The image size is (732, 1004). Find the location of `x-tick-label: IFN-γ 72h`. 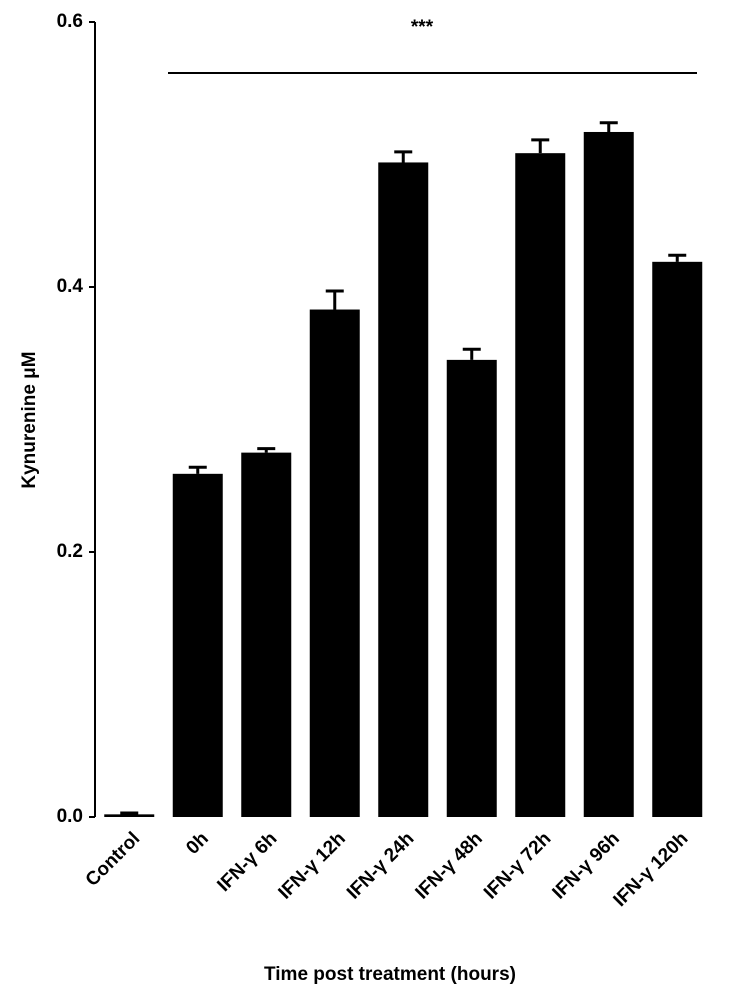

x-tick-label: IFN-γ 72h is located at coordinates (517, 865).